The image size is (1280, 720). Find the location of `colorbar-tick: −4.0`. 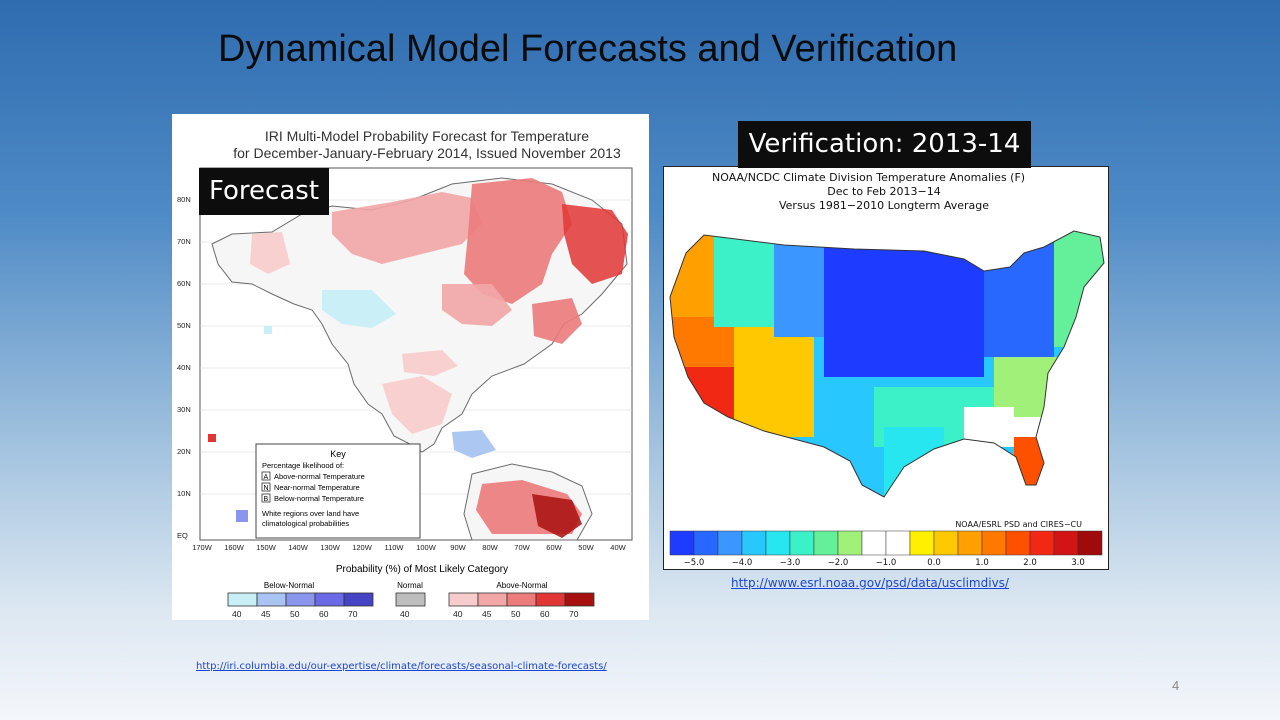

colorbar-tick: −4.0 is located at coordinates (742, 563).